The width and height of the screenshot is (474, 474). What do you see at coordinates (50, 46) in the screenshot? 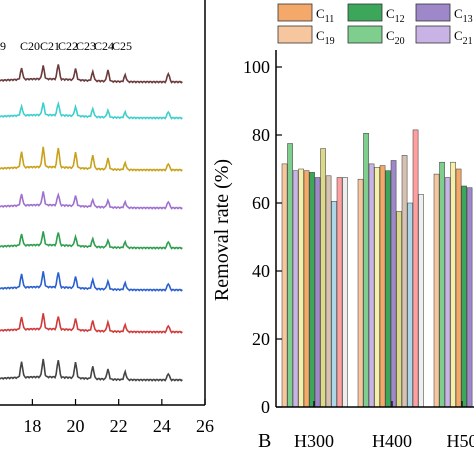
I see `peak-label: C21` at bounding box center [50, 46].